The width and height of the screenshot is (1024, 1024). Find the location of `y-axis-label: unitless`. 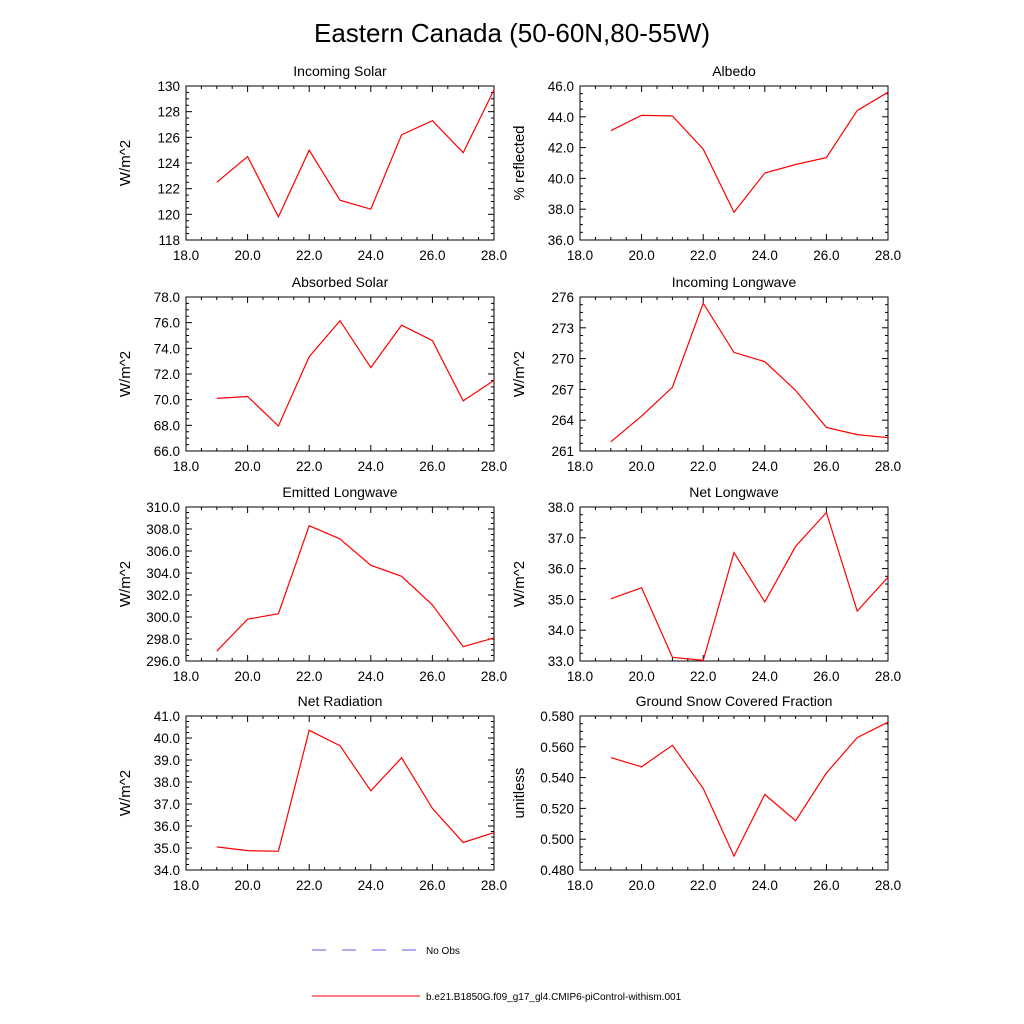

y-axis-label: unitless is located at coordinates (519, 793).